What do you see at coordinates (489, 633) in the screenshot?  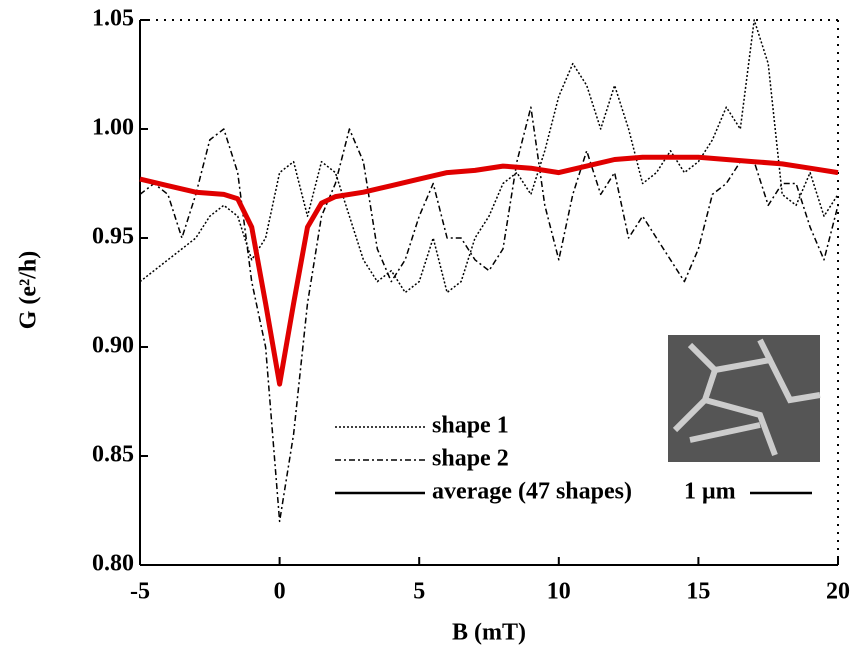 I see `x-axis-label: B (mT)` at bounding box center [489, 633].